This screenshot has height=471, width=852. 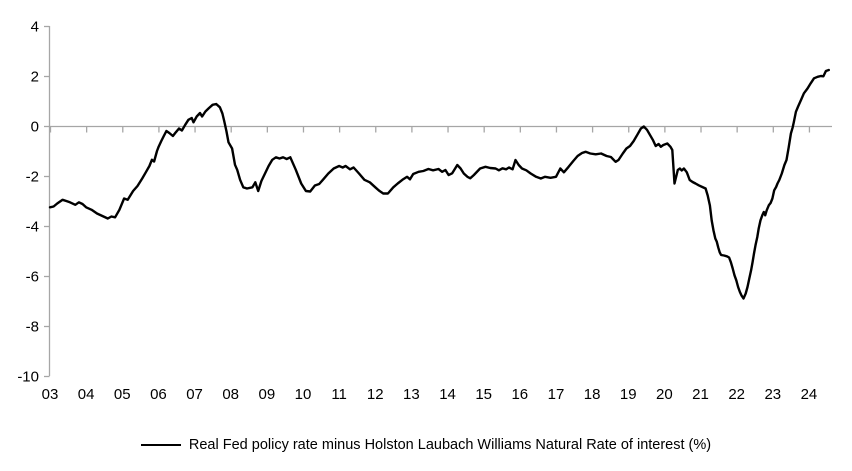 I want to click on x-tick-label: 21, so click(x=700, y=394).